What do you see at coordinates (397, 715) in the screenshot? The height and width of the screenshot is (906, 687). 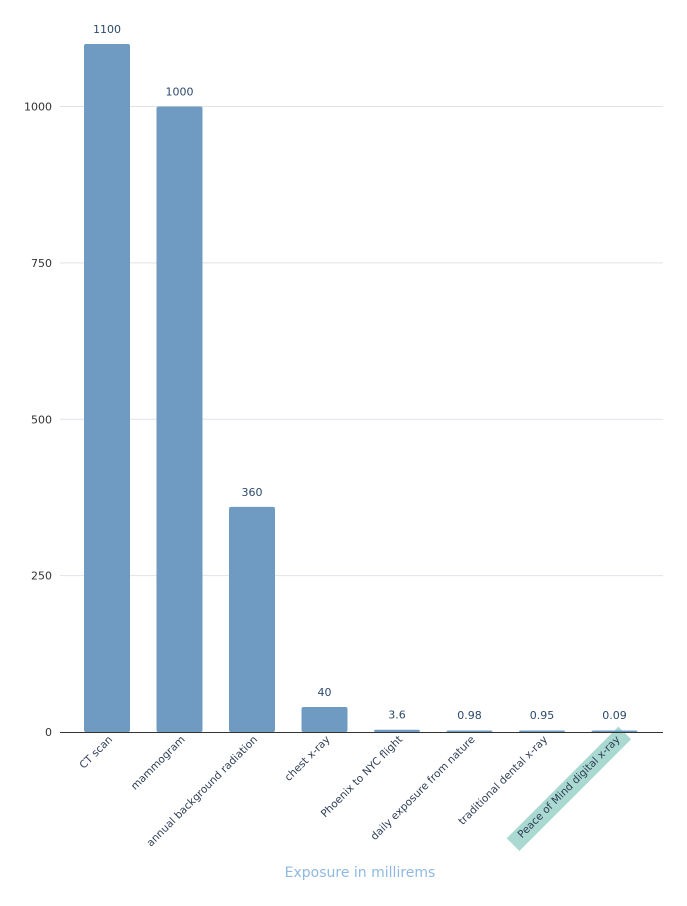 I see `bar-value-label: 3.6` at bounding box center [397, 715].